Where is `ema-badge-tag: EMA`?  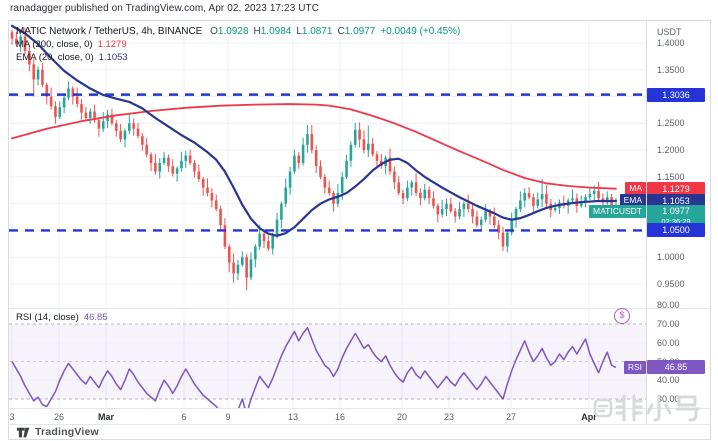
ema-badge-tag: EMA is located at coordinates (632, 201).